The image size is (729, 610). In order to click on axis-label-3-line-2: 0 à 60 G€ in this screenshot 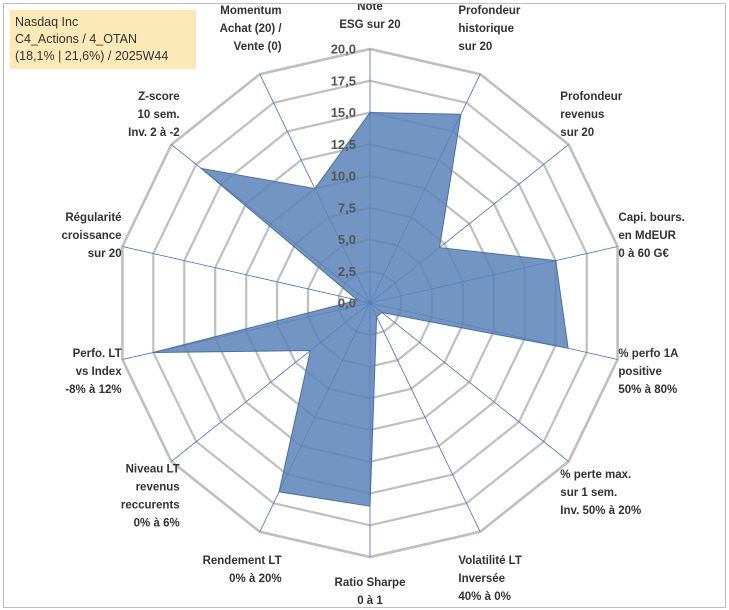, I will do `click(643, 254)`.